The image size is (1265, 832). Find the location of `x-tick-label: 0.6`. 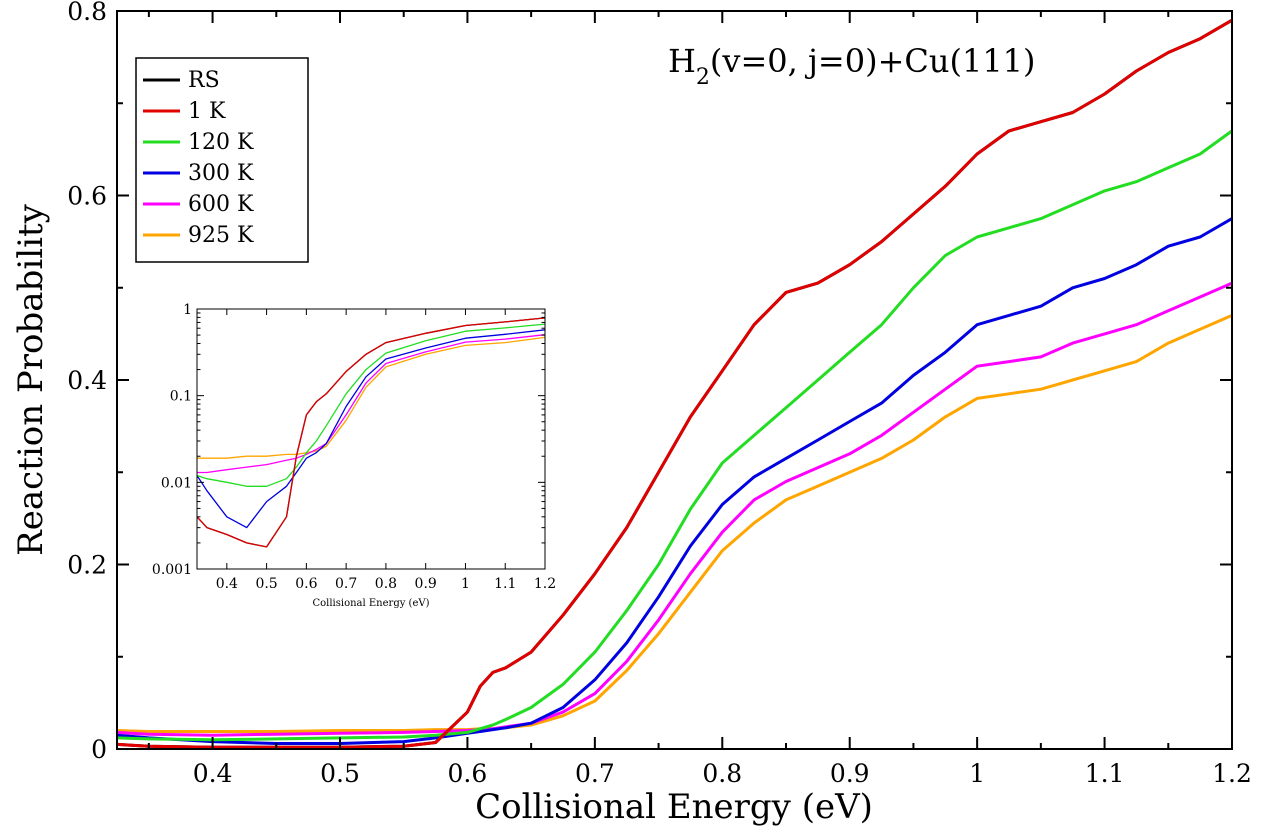

x-tick-label: 0.6 is located at coordinates (468, 773).